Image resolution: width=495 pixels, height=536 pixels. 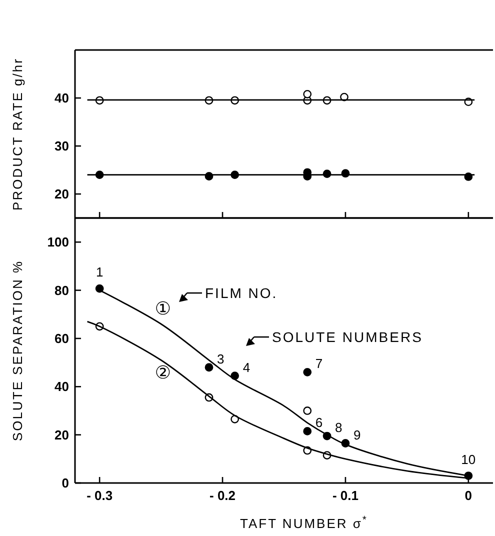 What do you see at coordinates (17, 134) in the screenshot?
I see `y-axis-title: PRODUCT RATE g/hr` at bounding box center [17, 134].